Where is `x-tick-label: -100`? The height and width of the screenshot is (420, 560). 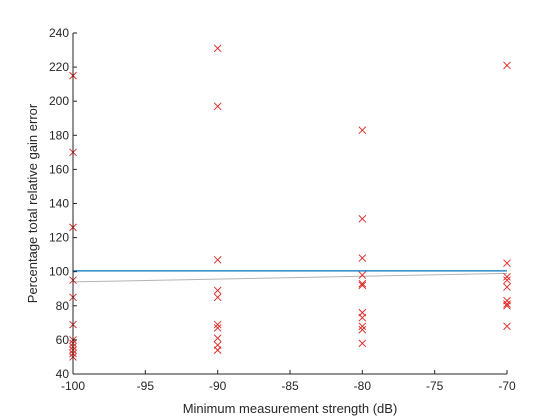 x-tick-label: -100 is located at coordinates (73, 386).